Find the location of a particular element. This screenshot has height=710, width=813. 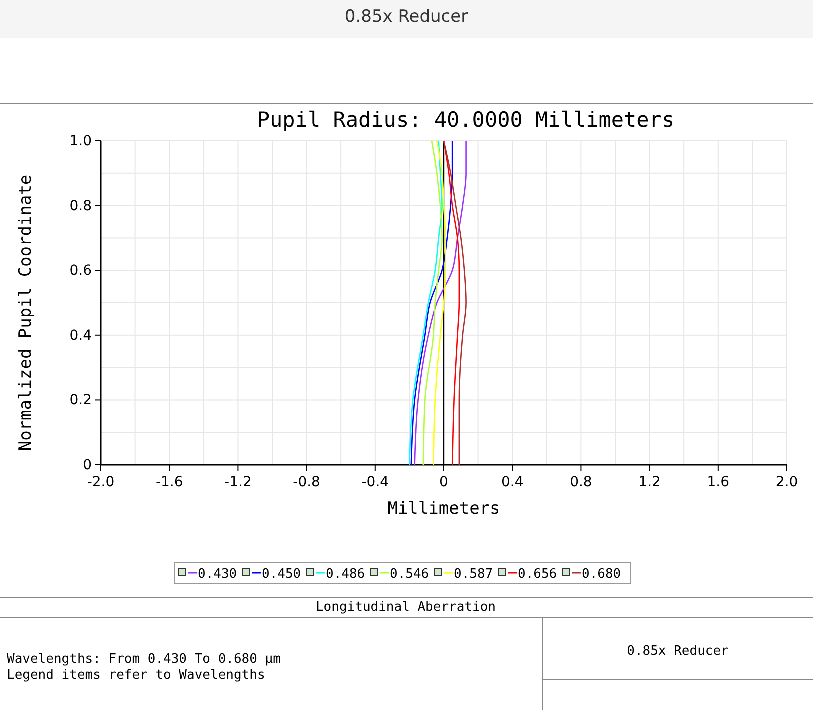

x-tick-label: -0.8 is located at coordinates (306, 482).